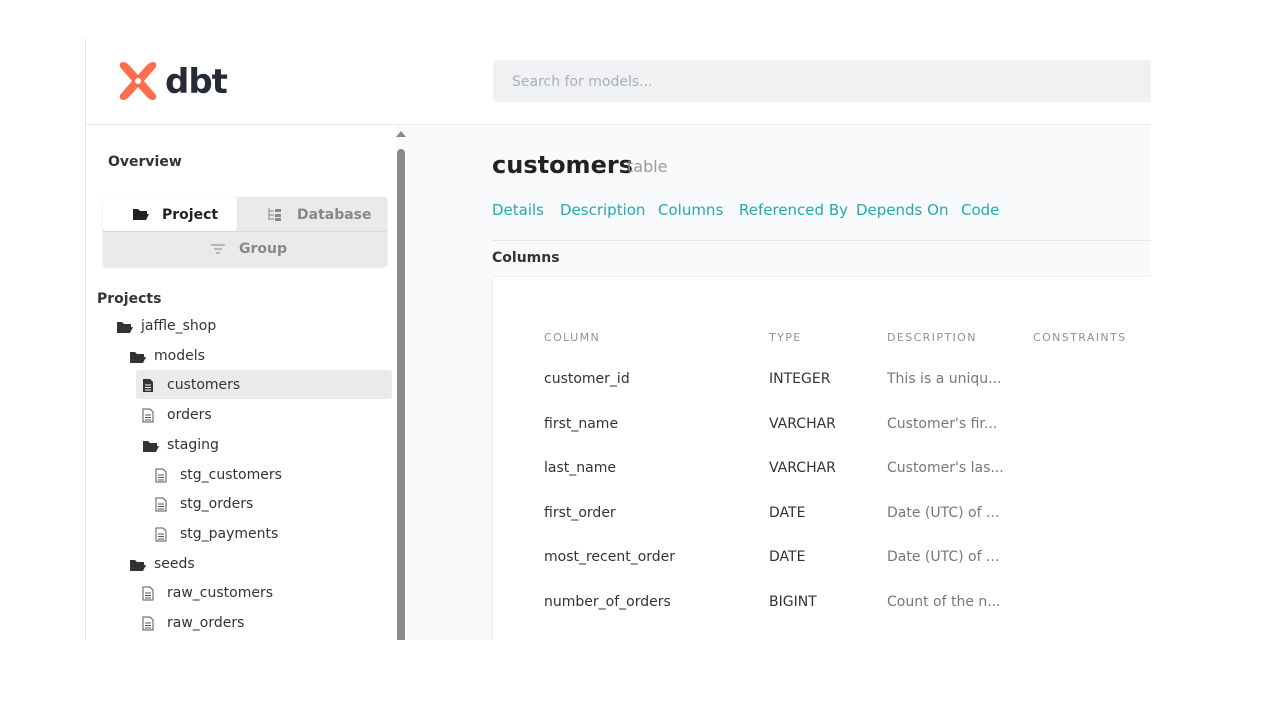 This screenshot has width=1284, height=706. Describe the element at coordinates (526, 258) in the screenshot. I see `section-title: Columns` at that location.